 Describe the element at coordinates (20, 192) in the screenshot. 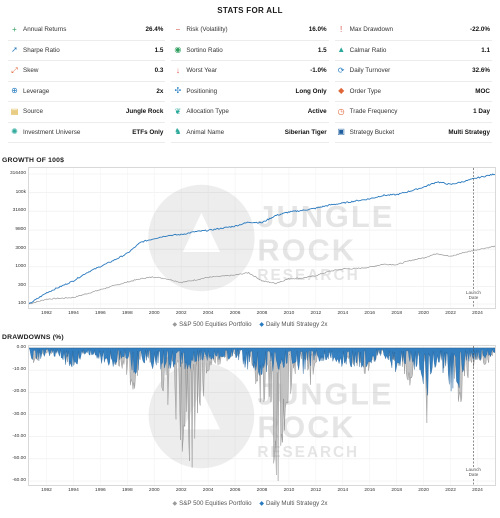

I see `y-tick-label: 100k` at that location.